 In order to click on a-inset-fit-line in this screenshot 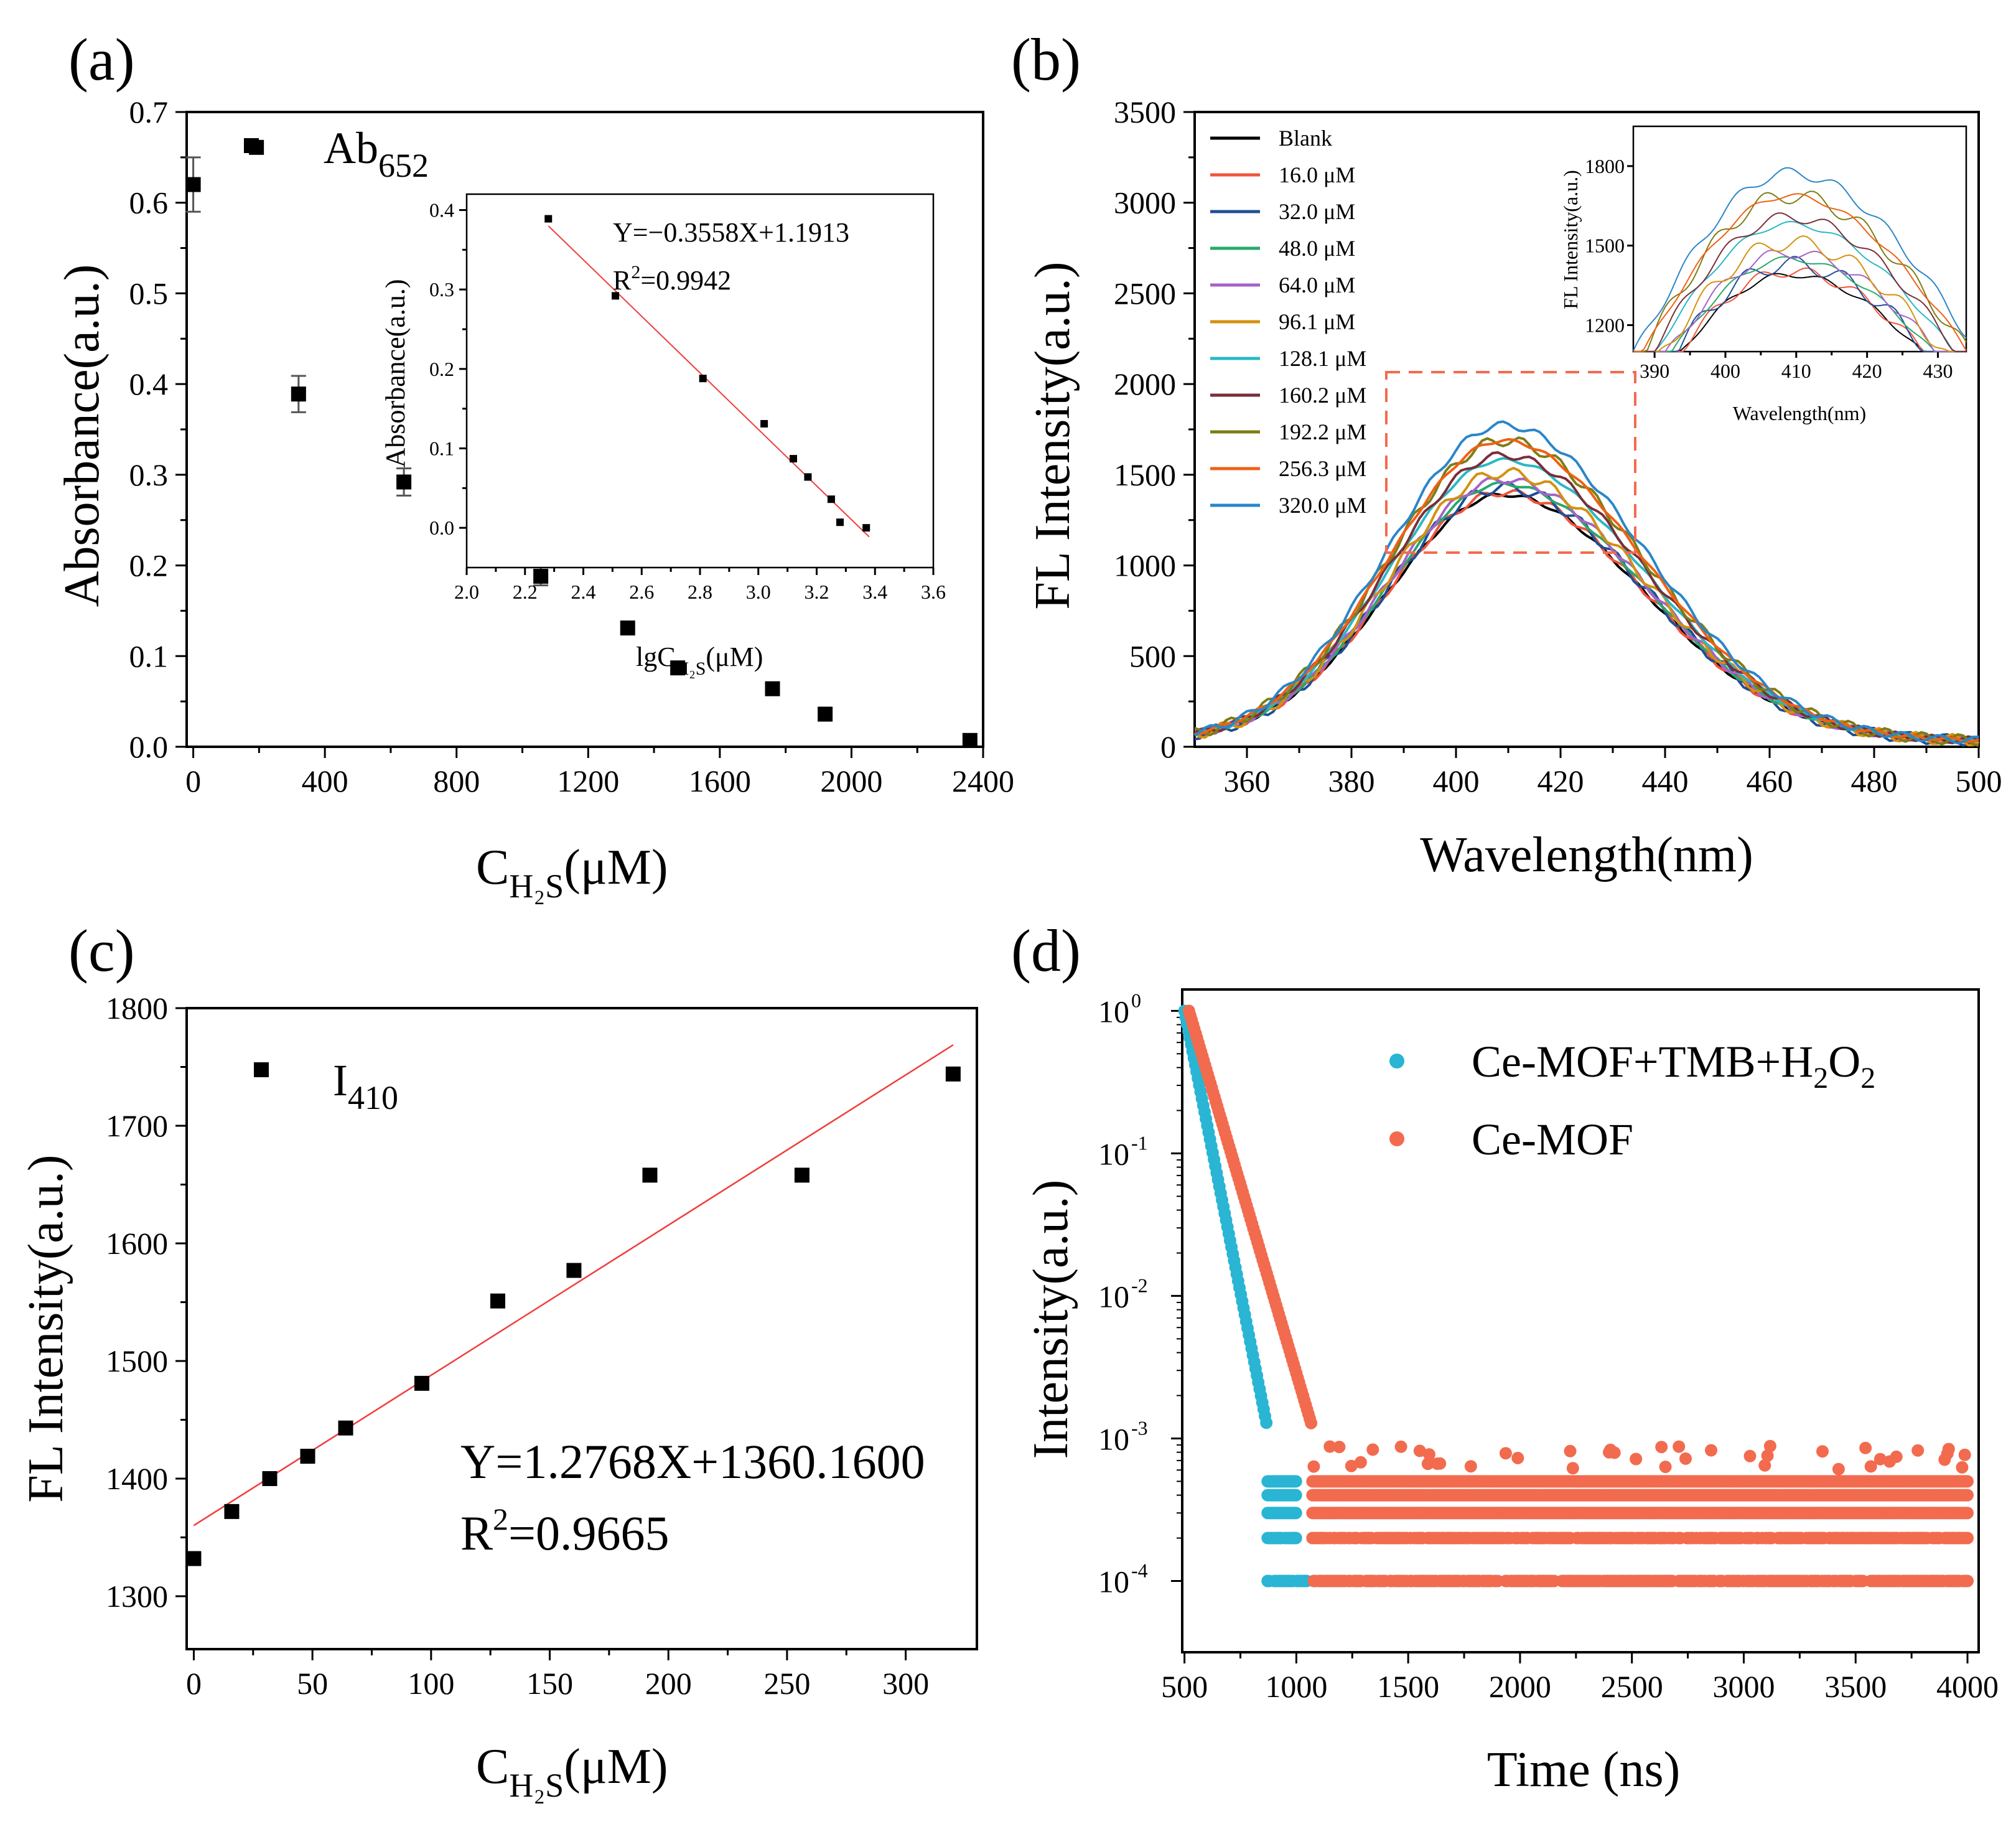, I will do `click(709, 381)`.